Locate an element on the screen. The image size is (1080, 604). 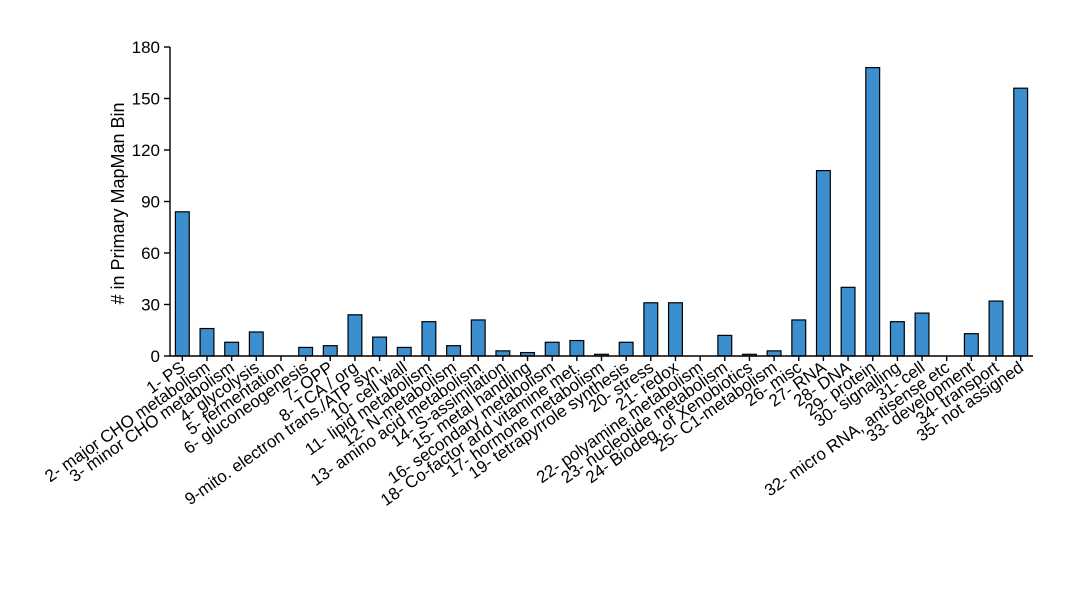
y-axis: 0 30 60 90 120 150 180 is located at coordinates (151, 202).